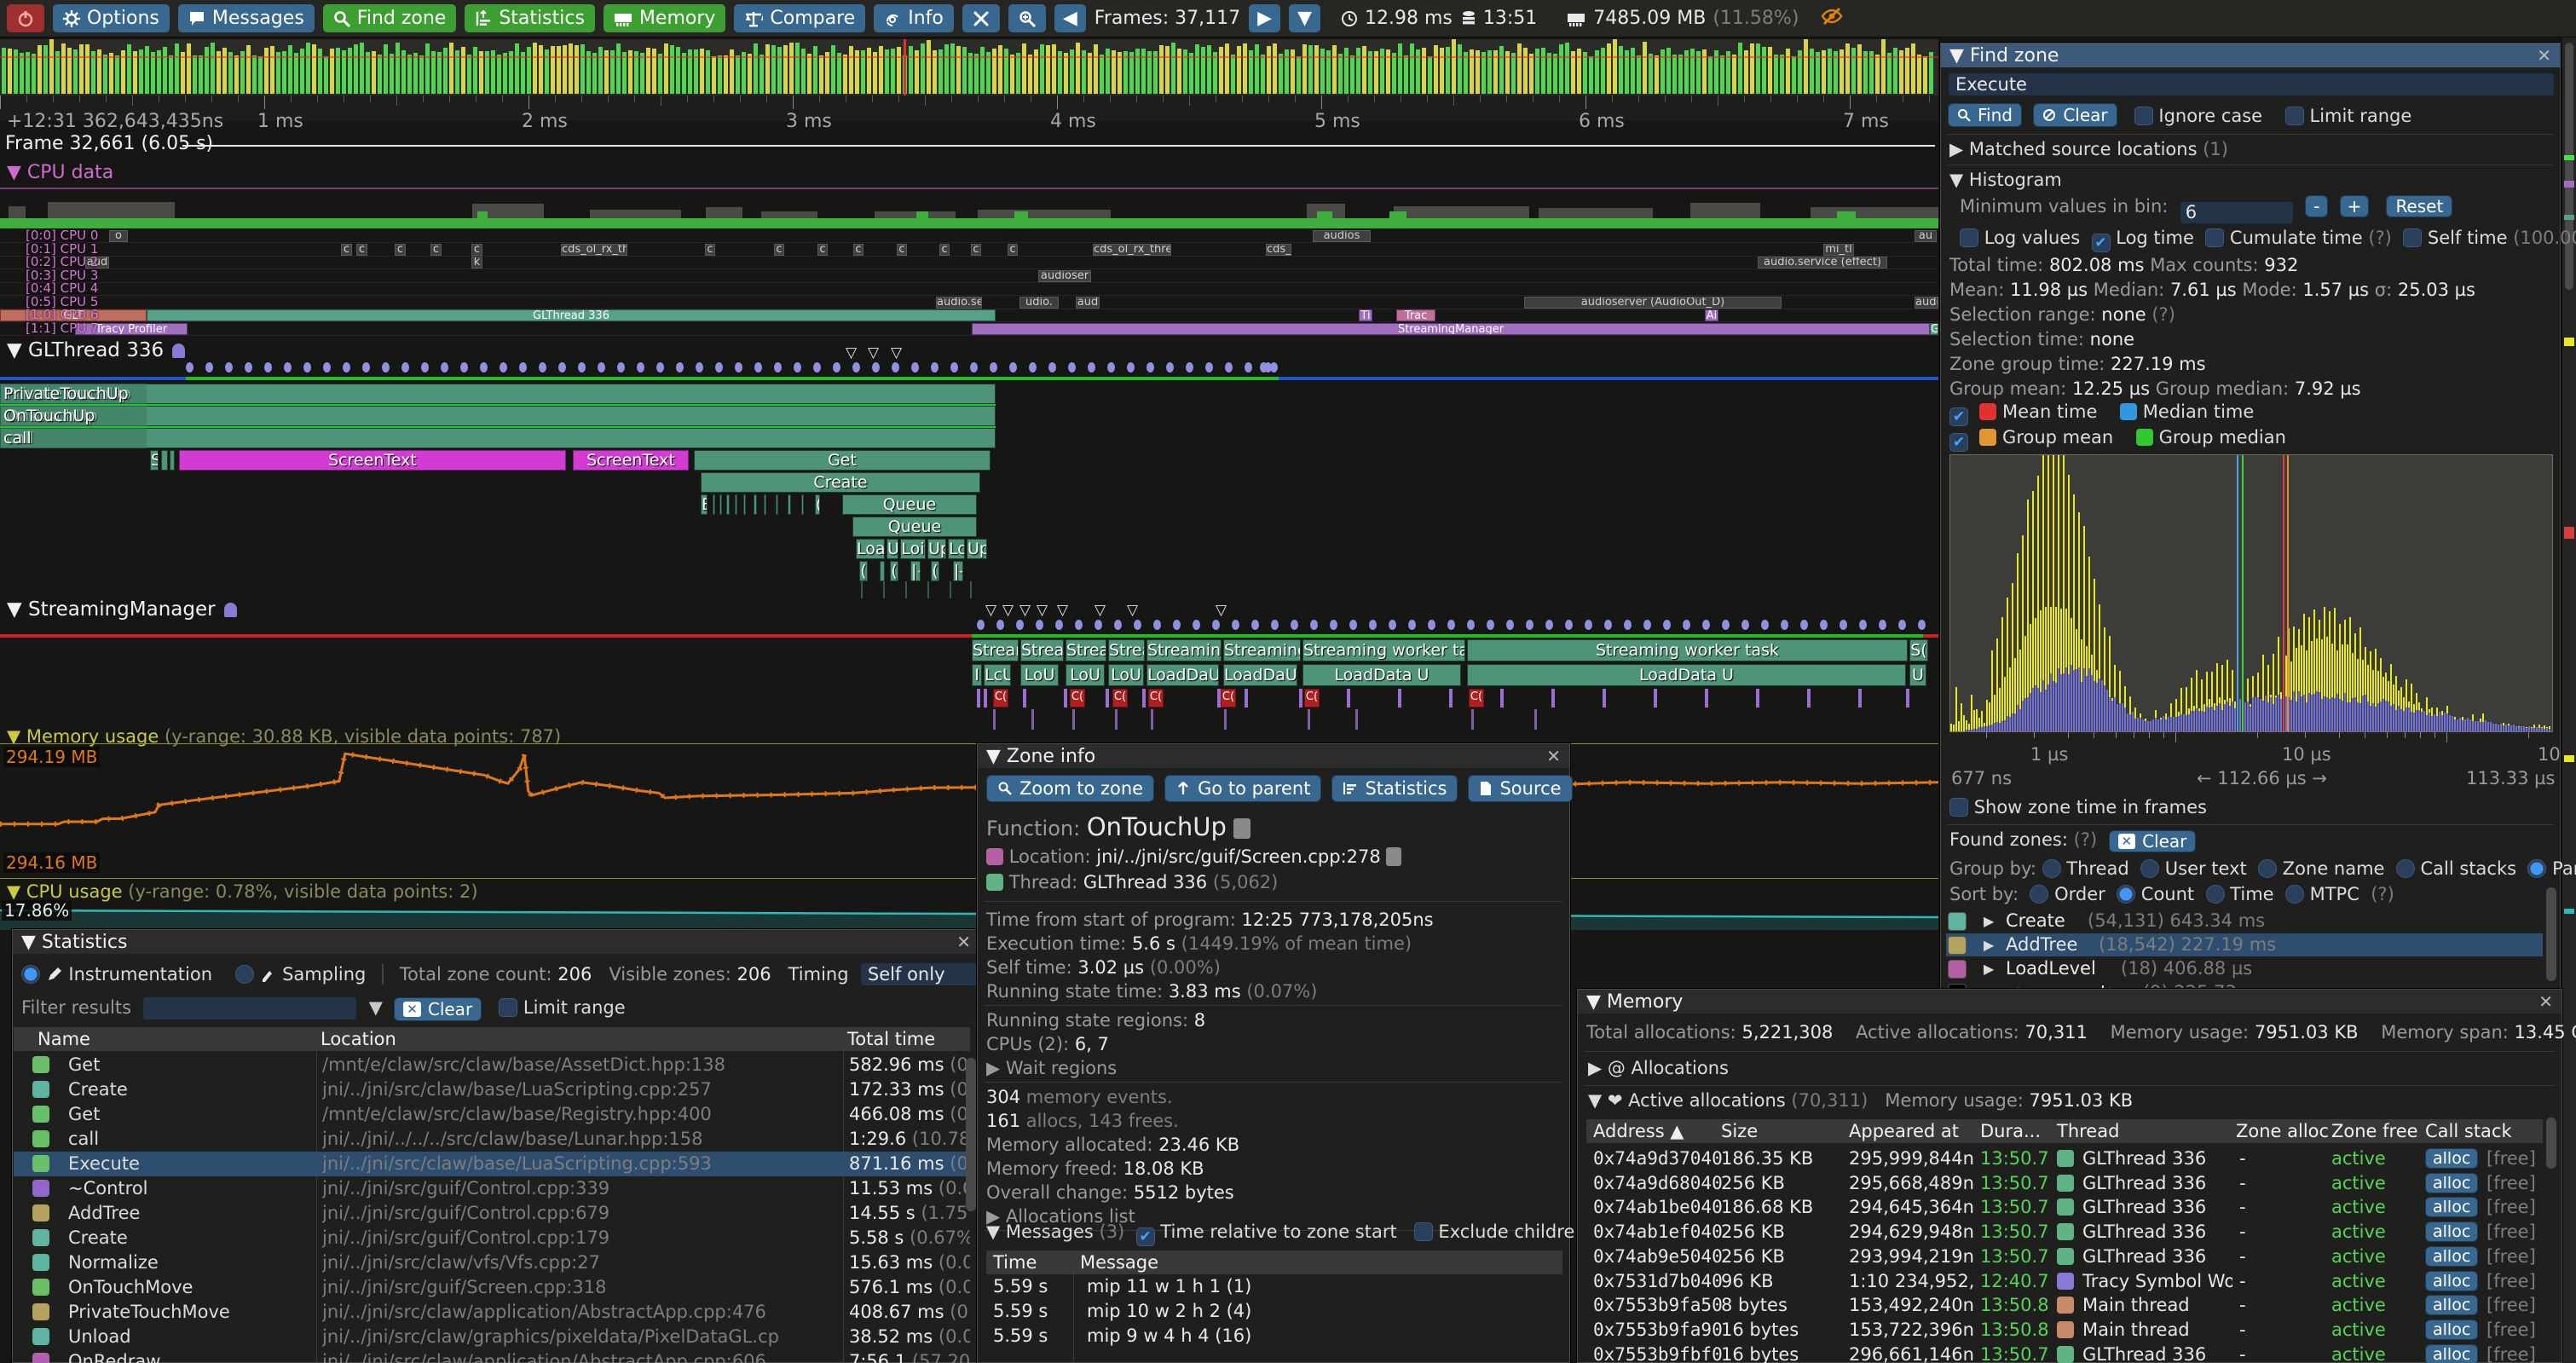 This screenshot has height=1363, width=2576. I want to click on message-row: 5.59 s mip 11 w 1 h 1 (1), so click(1274, 1288).